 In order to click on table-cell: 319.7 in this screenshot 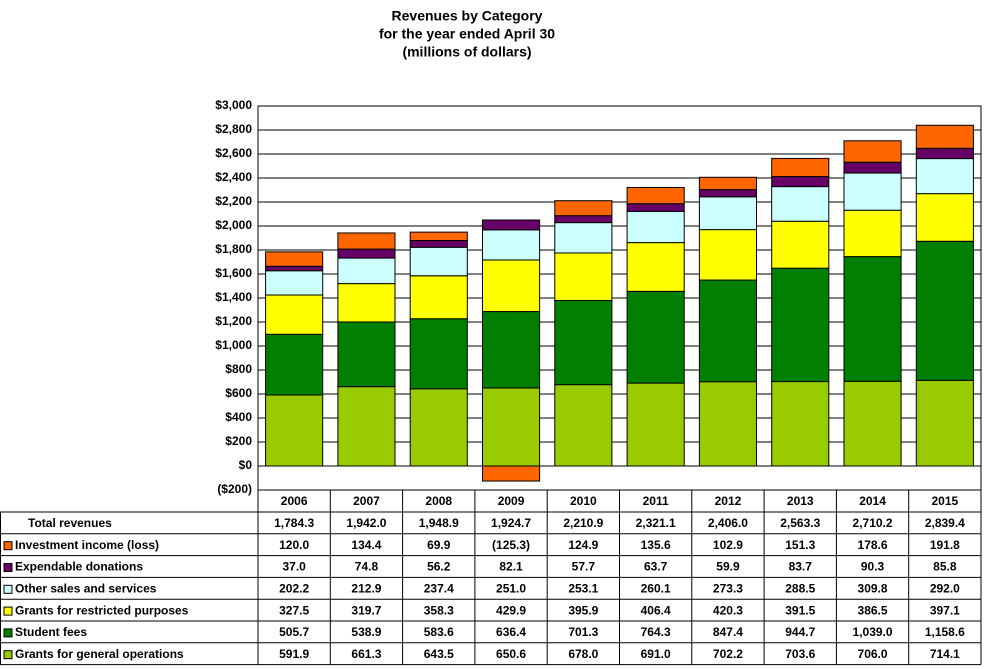, I will do `click(366, 610)`.